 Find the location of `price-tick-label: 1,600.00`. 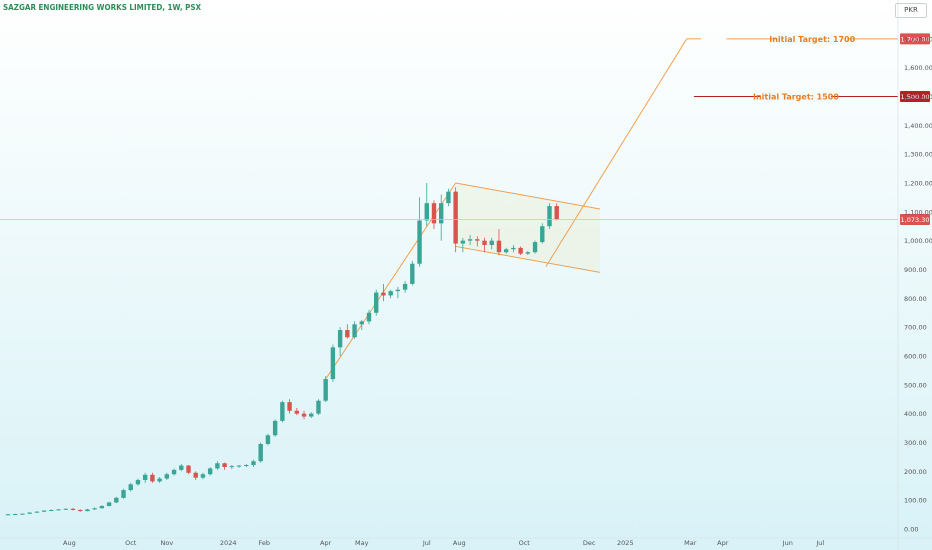

price-tick-label: 1,600.00 is located at coordinates (918, 68).